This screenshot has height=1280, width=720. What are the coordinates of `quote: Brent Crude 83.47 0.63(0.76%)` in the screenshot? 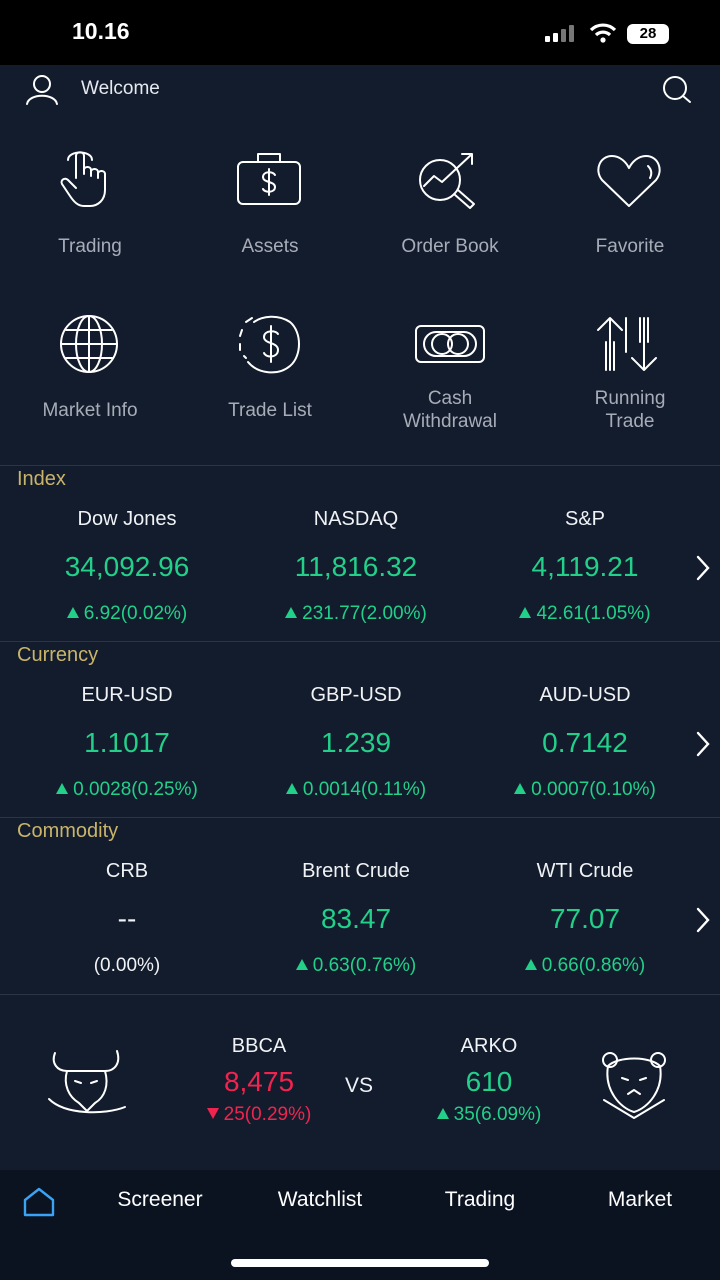 It's located at (356, 918).